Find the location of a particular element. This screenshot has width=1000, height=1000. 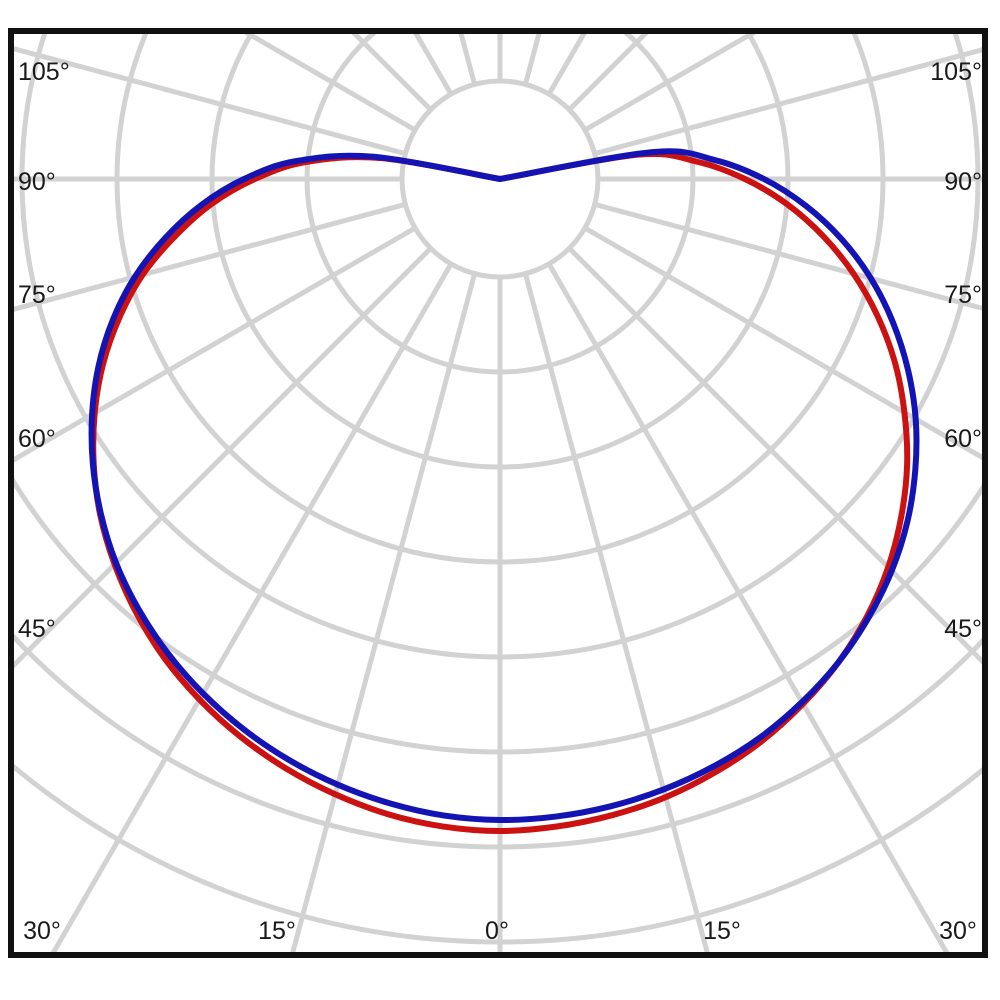

angle-label-left-2: 75° is located at coordinates (37, 295).